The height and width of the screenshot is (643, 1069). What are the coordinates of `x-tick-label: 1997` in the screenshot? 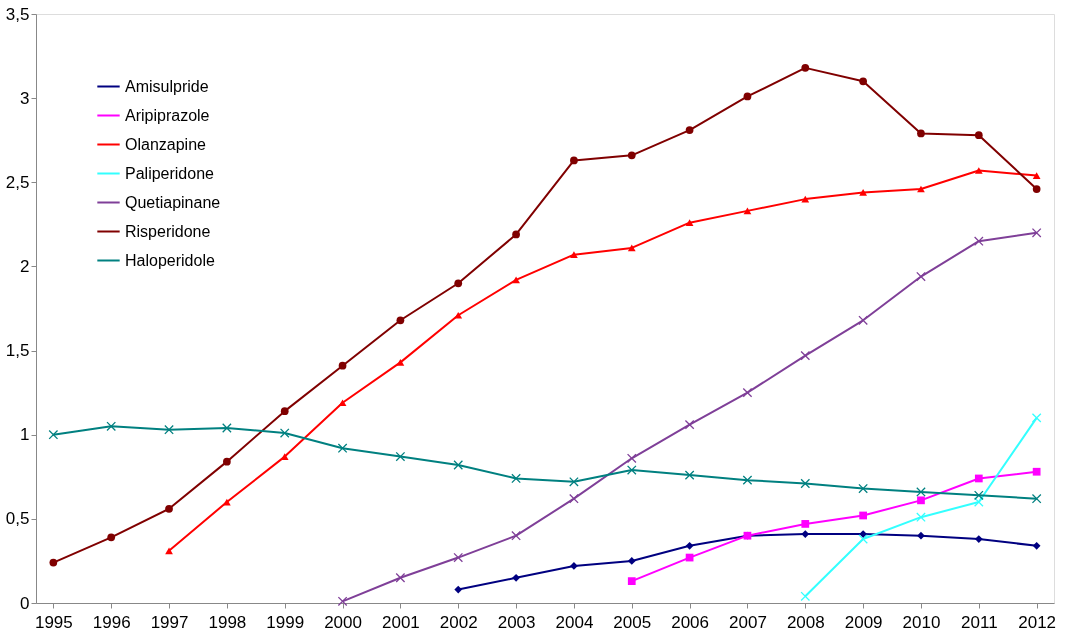 It's located at (169, 622).